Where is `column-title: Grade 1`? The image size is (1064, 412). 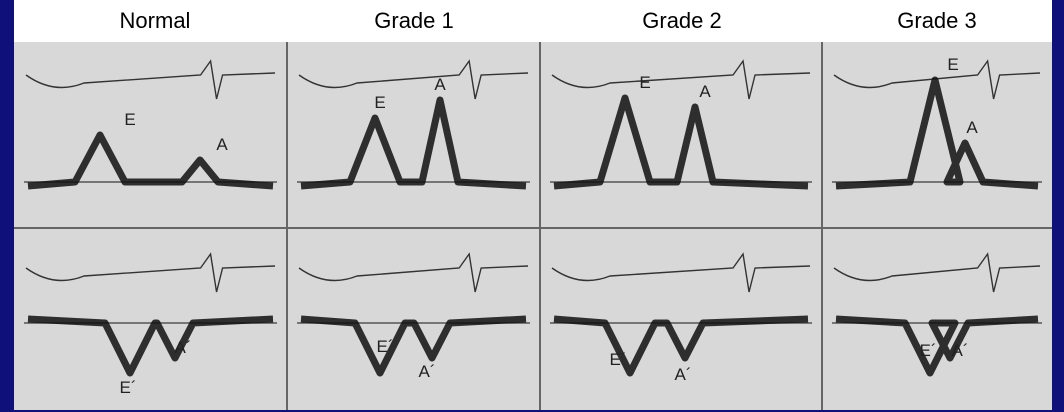
column-title: Grade 1 is located at coordinates (414, 20).